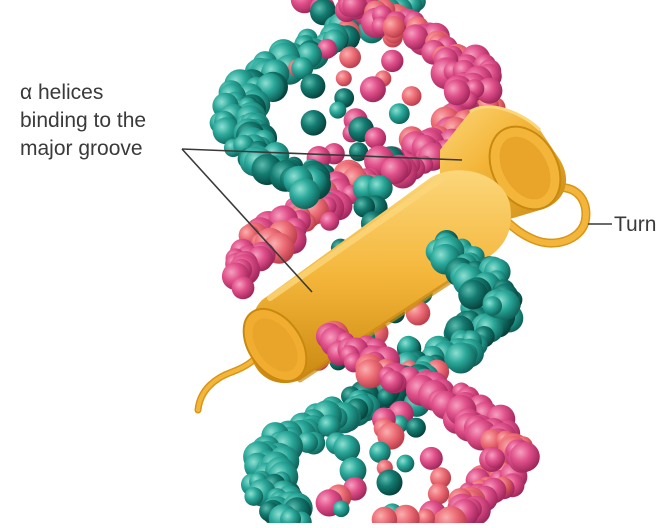 This screenshot has width=671, height=528. What do you see at coordinates (635, 224) in the screenshot?
I see `turn-label: Turn` at bounding box center [635, 224].